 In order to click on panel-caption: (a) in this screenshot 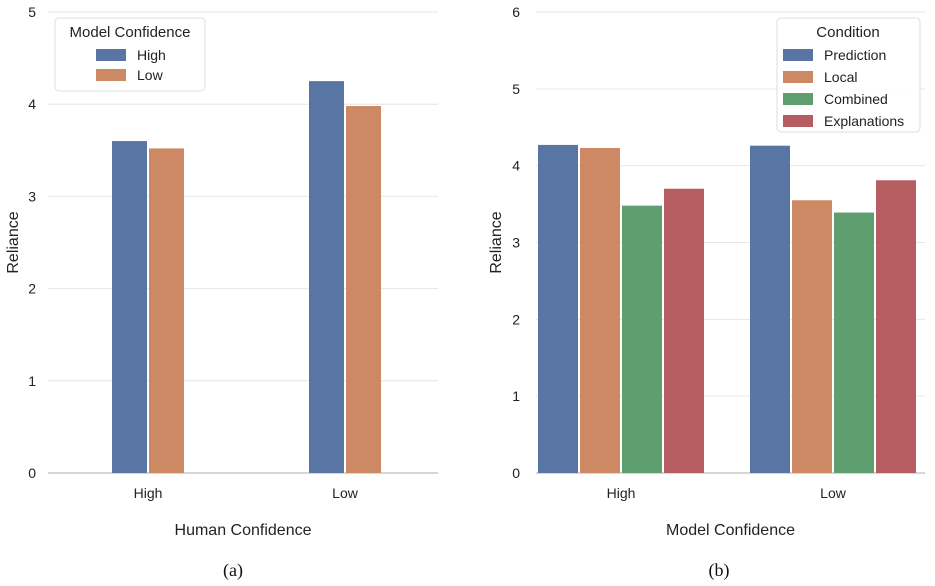, I will do `click(233, 570)`.